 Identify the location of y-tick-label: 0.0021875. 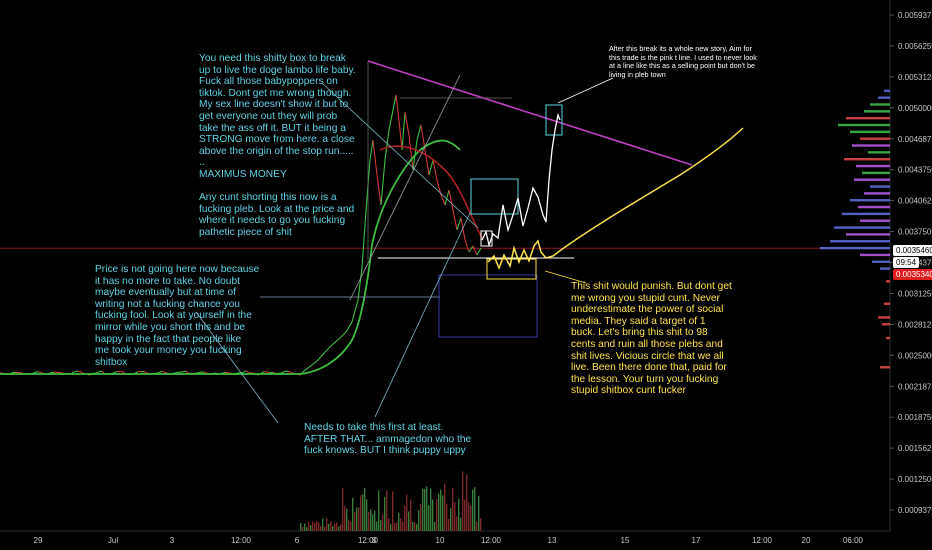
(915, 386).